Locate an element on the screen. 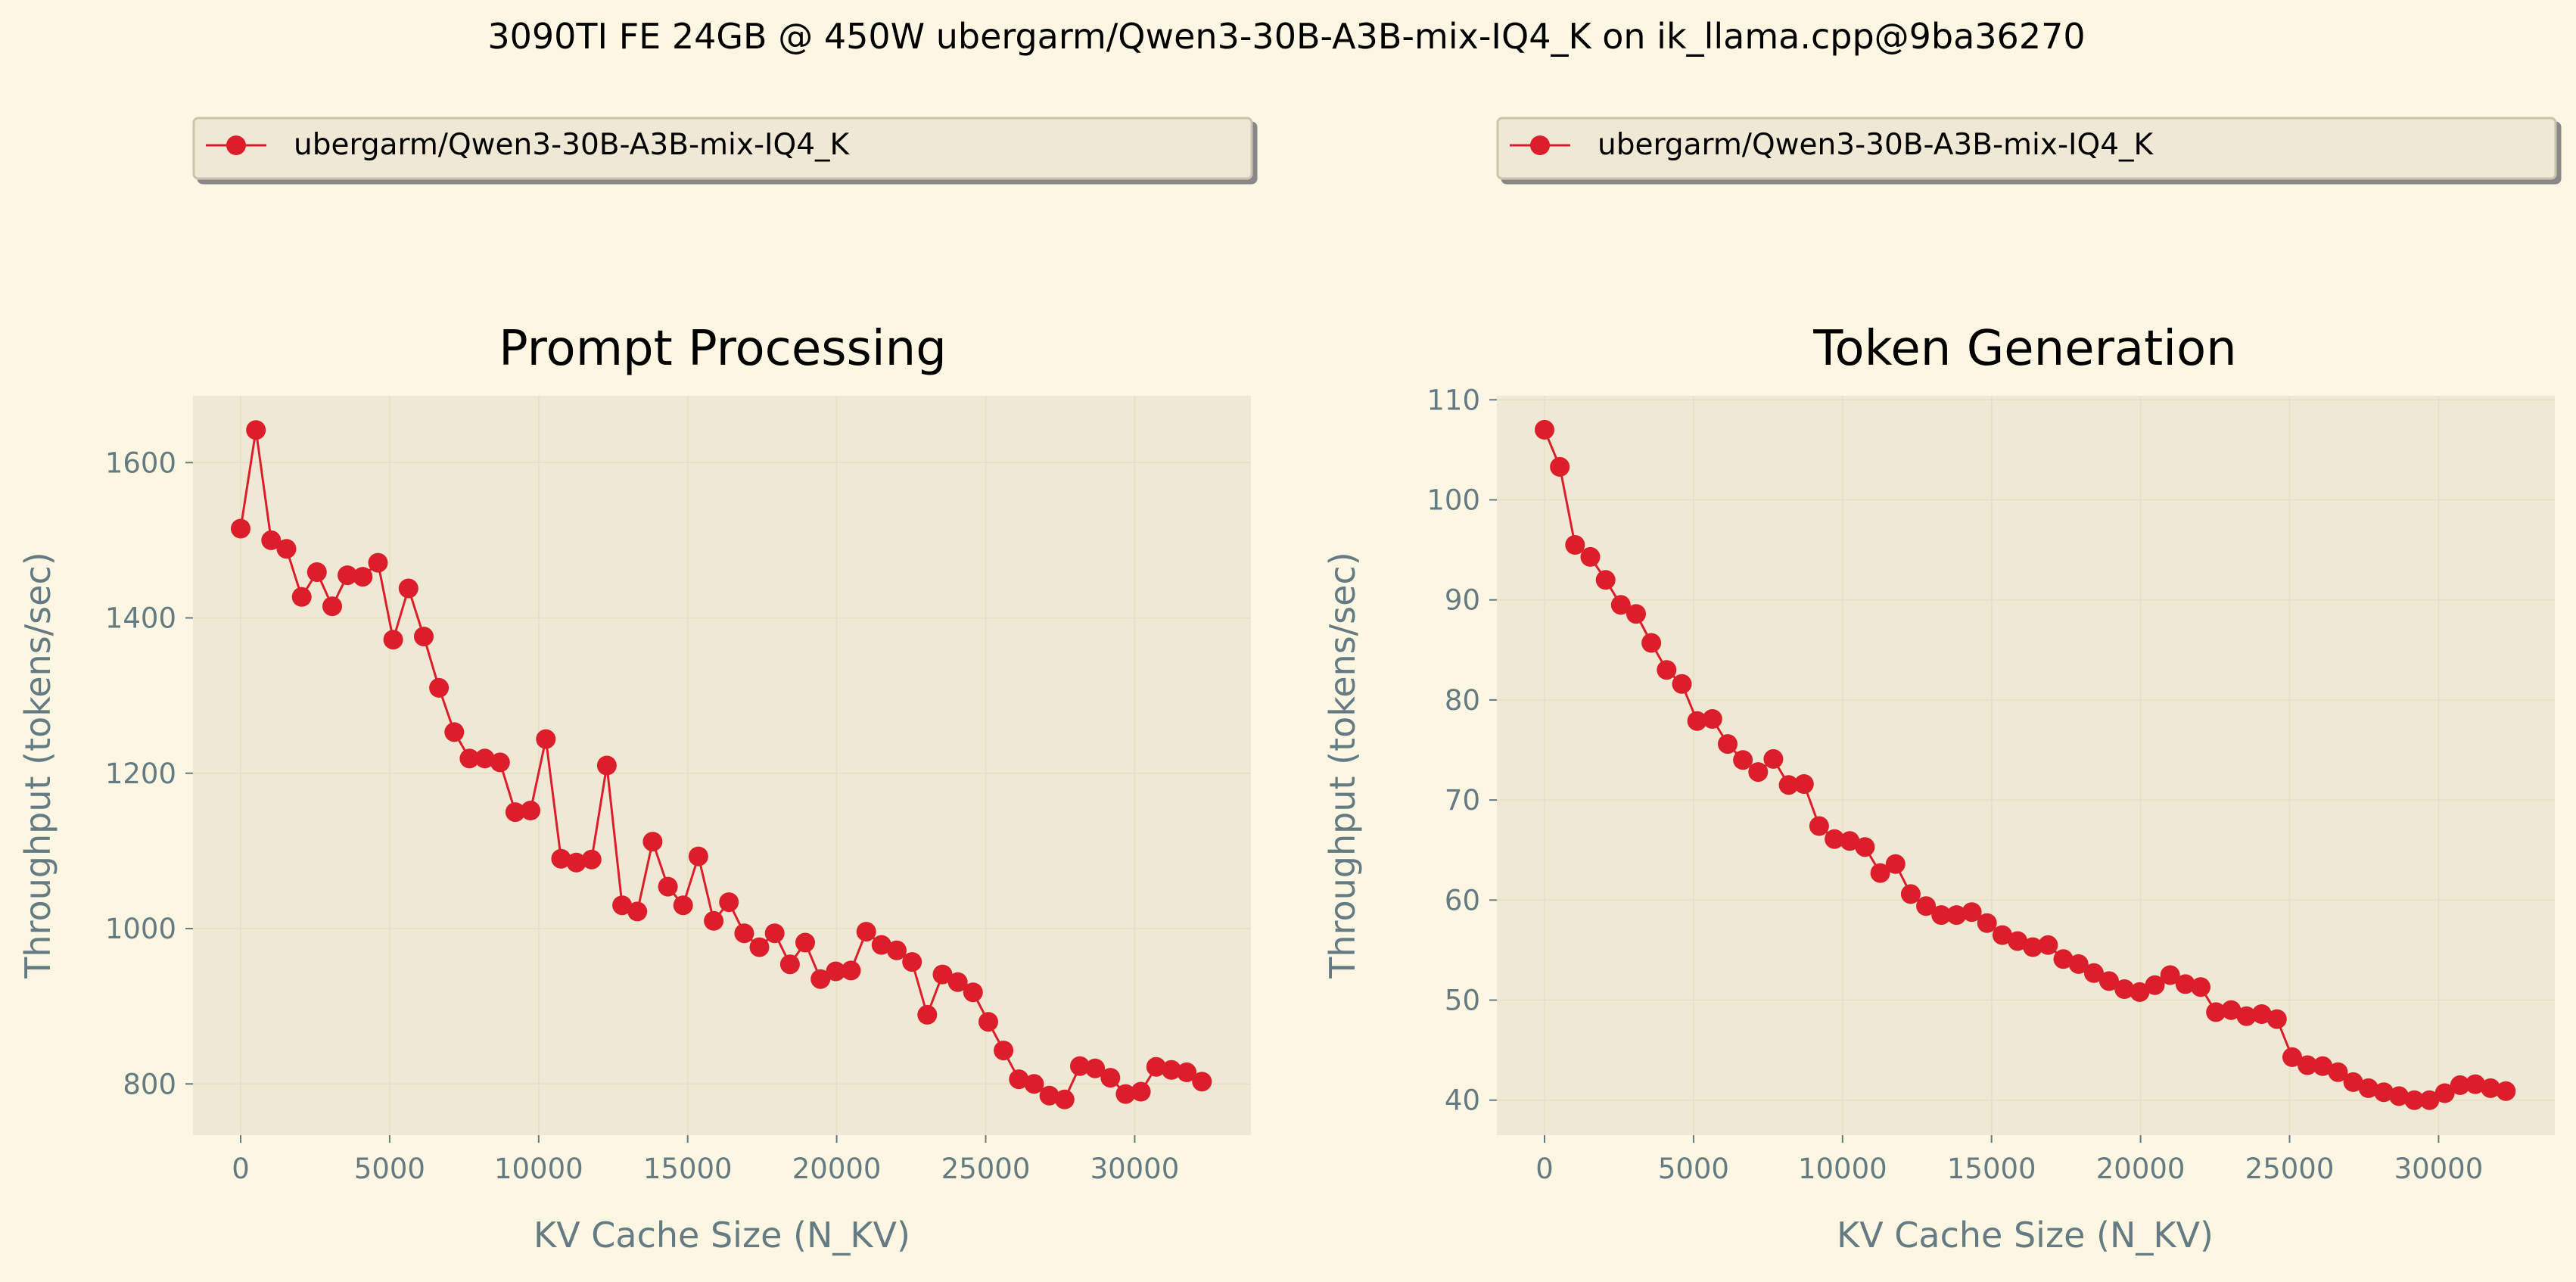 The image size is (2576, 1282). y-tick-label: 50 is located at coordinates (1463, 1001).